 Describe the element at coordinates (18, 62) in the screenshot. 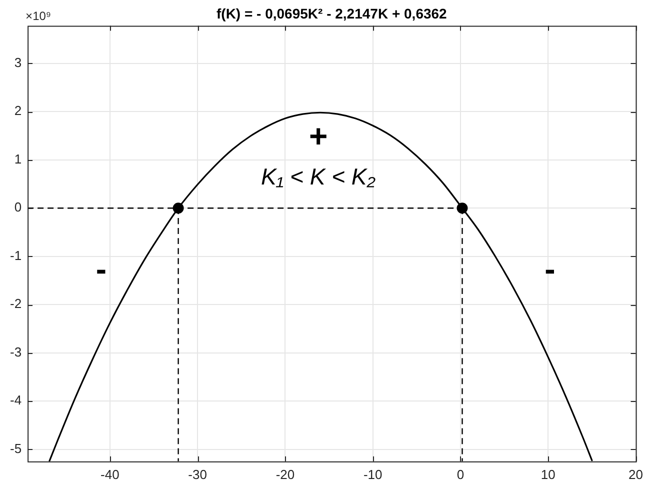

I see `y-tick-label: 3` at that location.